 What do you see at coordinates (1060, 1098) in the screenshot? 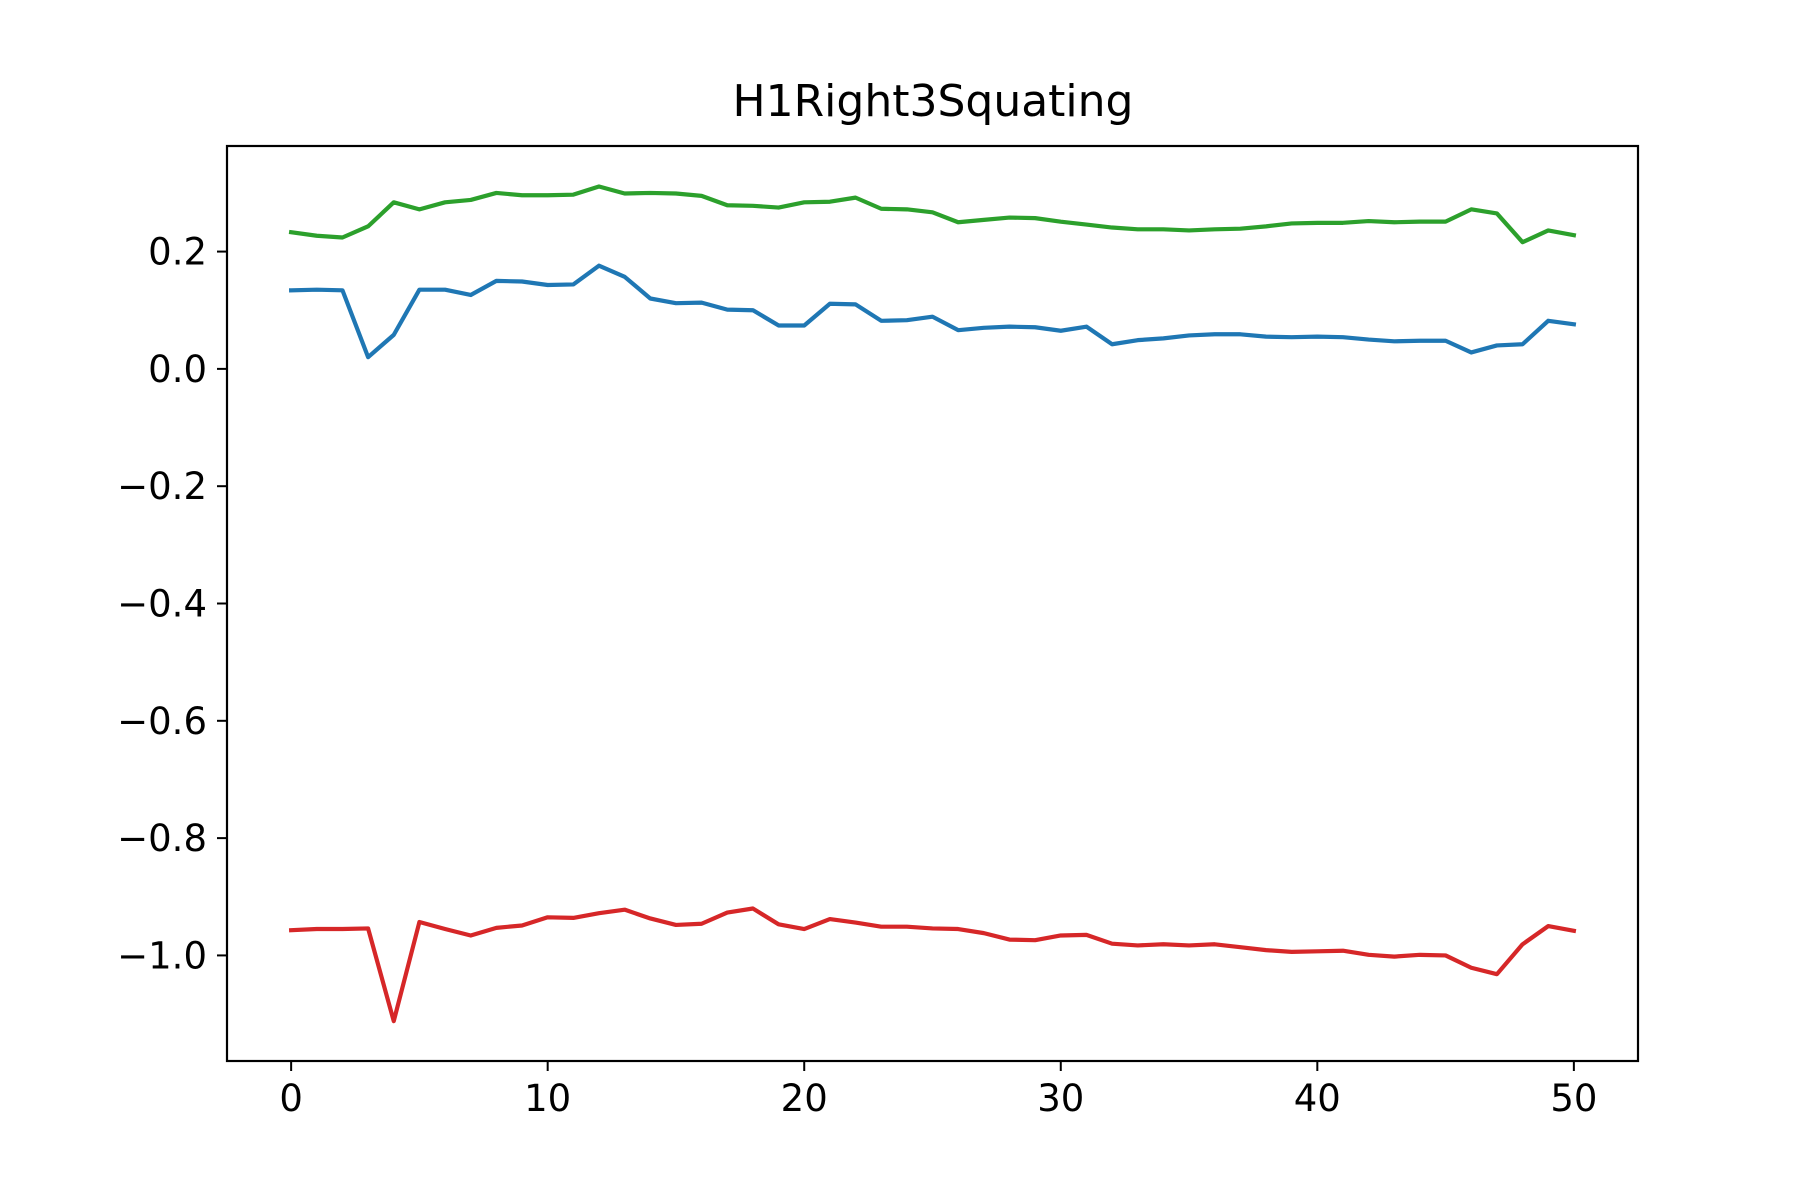
I see `x-tick-label: 30` at bounding box center [1060, 1098].